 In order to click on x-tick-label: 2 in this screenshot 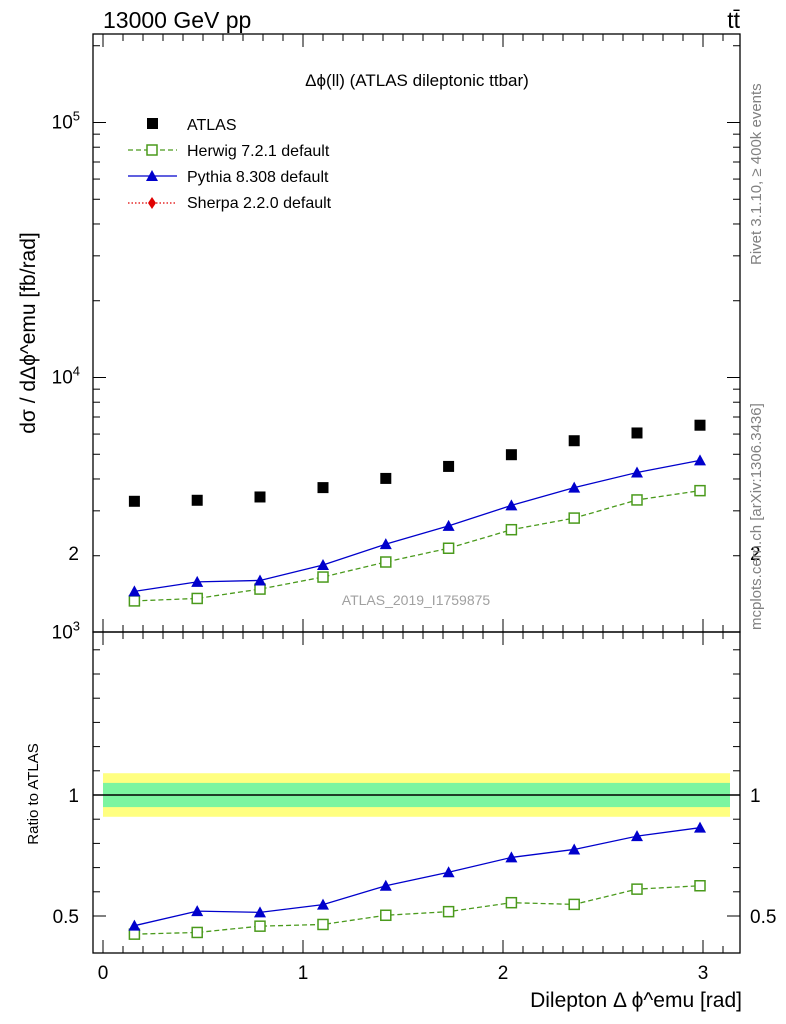, I will do `click(503, 973)`.